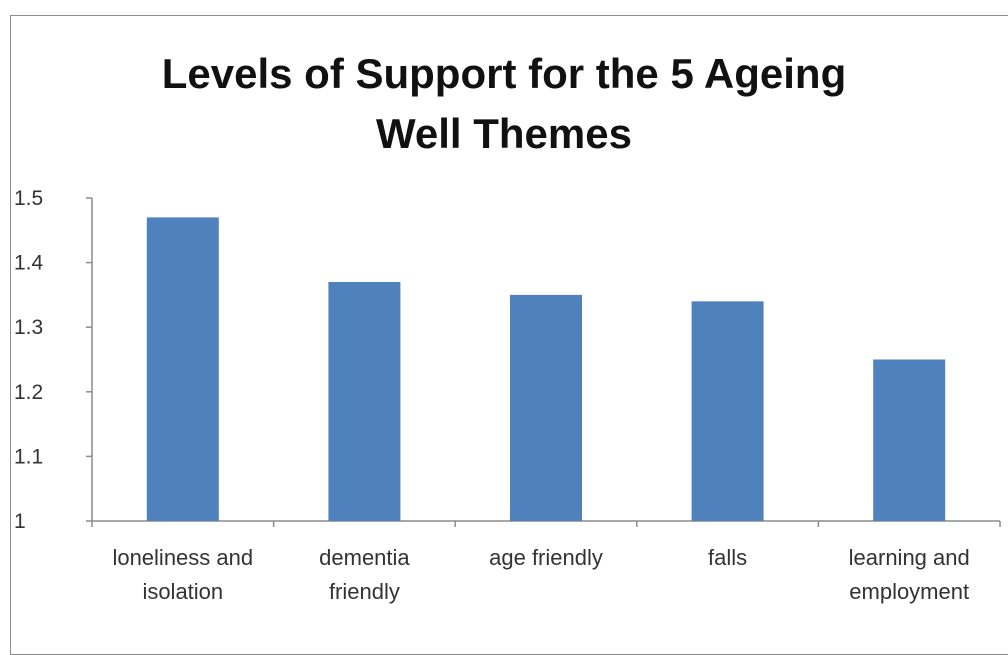 This screenshot has width=1008, height=655. Describe the element at coordinates (909, 557) in the screenshot. I see `x-category-label: learning and` at that location.